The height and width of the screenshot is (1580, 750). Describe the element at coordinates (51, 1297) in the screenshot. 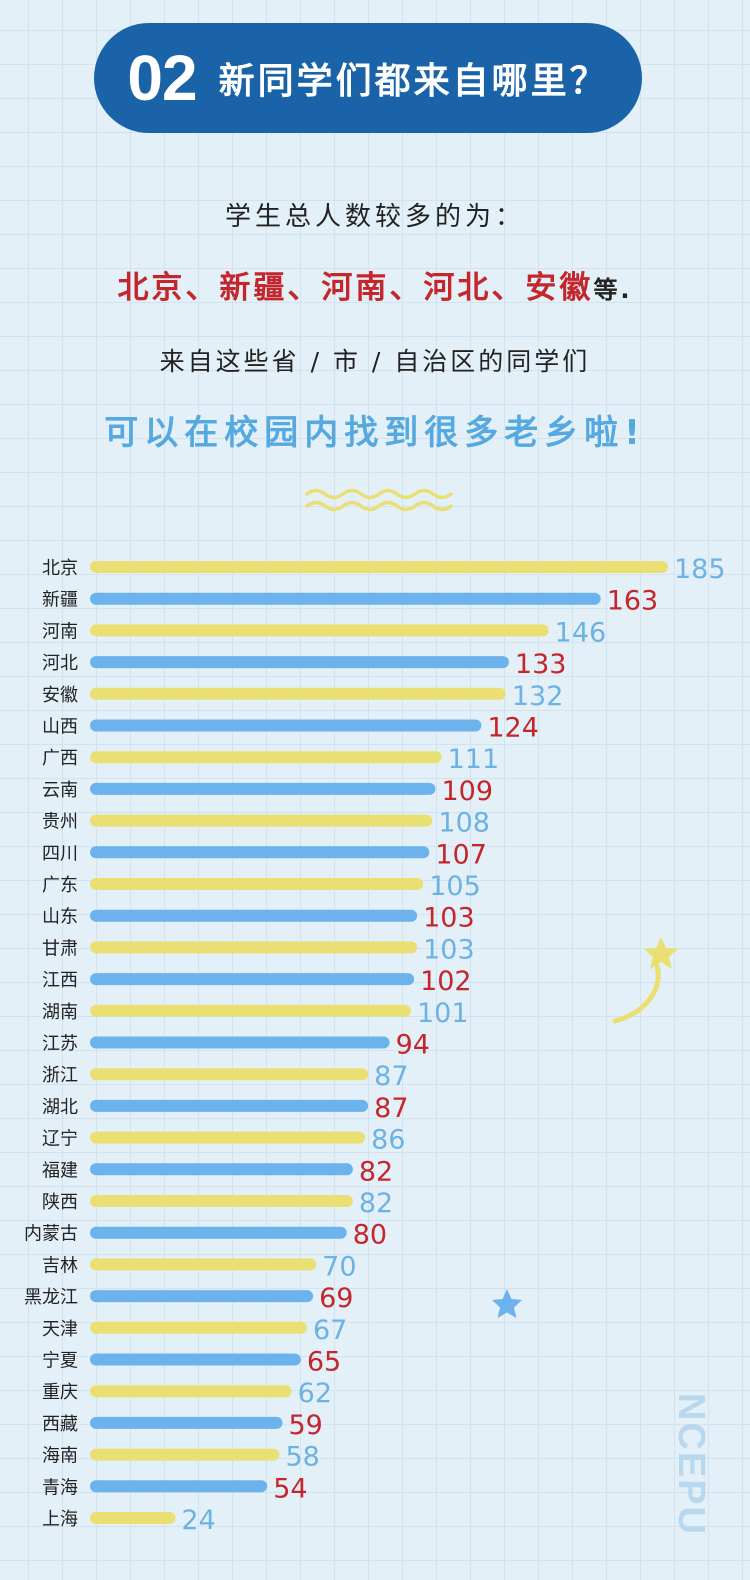

I see `category-label: 黑龙江` at that location.